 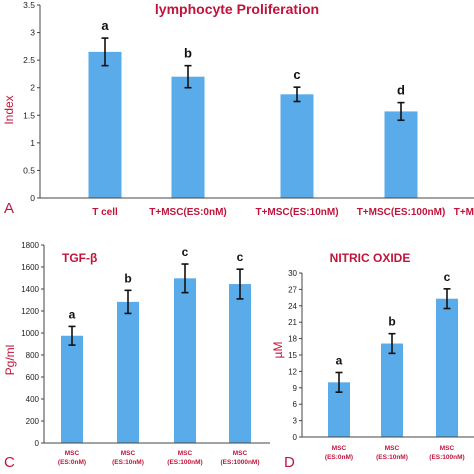 I want to click on y-tick-label: 12, so click(x=292, y=371).